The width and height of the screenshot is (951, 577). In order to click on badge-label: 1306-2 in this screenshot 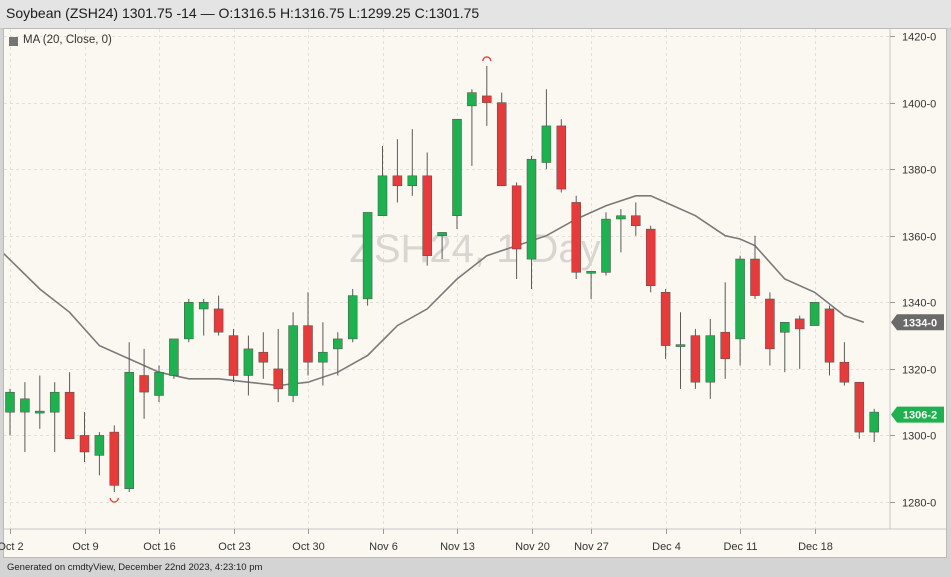, I will do `click(920, 416)`.